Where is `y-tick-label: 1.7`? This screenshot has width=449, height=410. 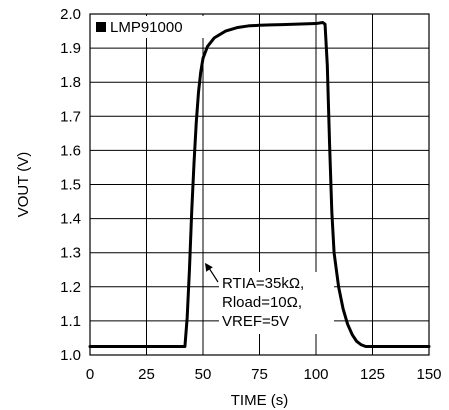 y-tick-label: 1.7 is located at coordinates (70, 116).